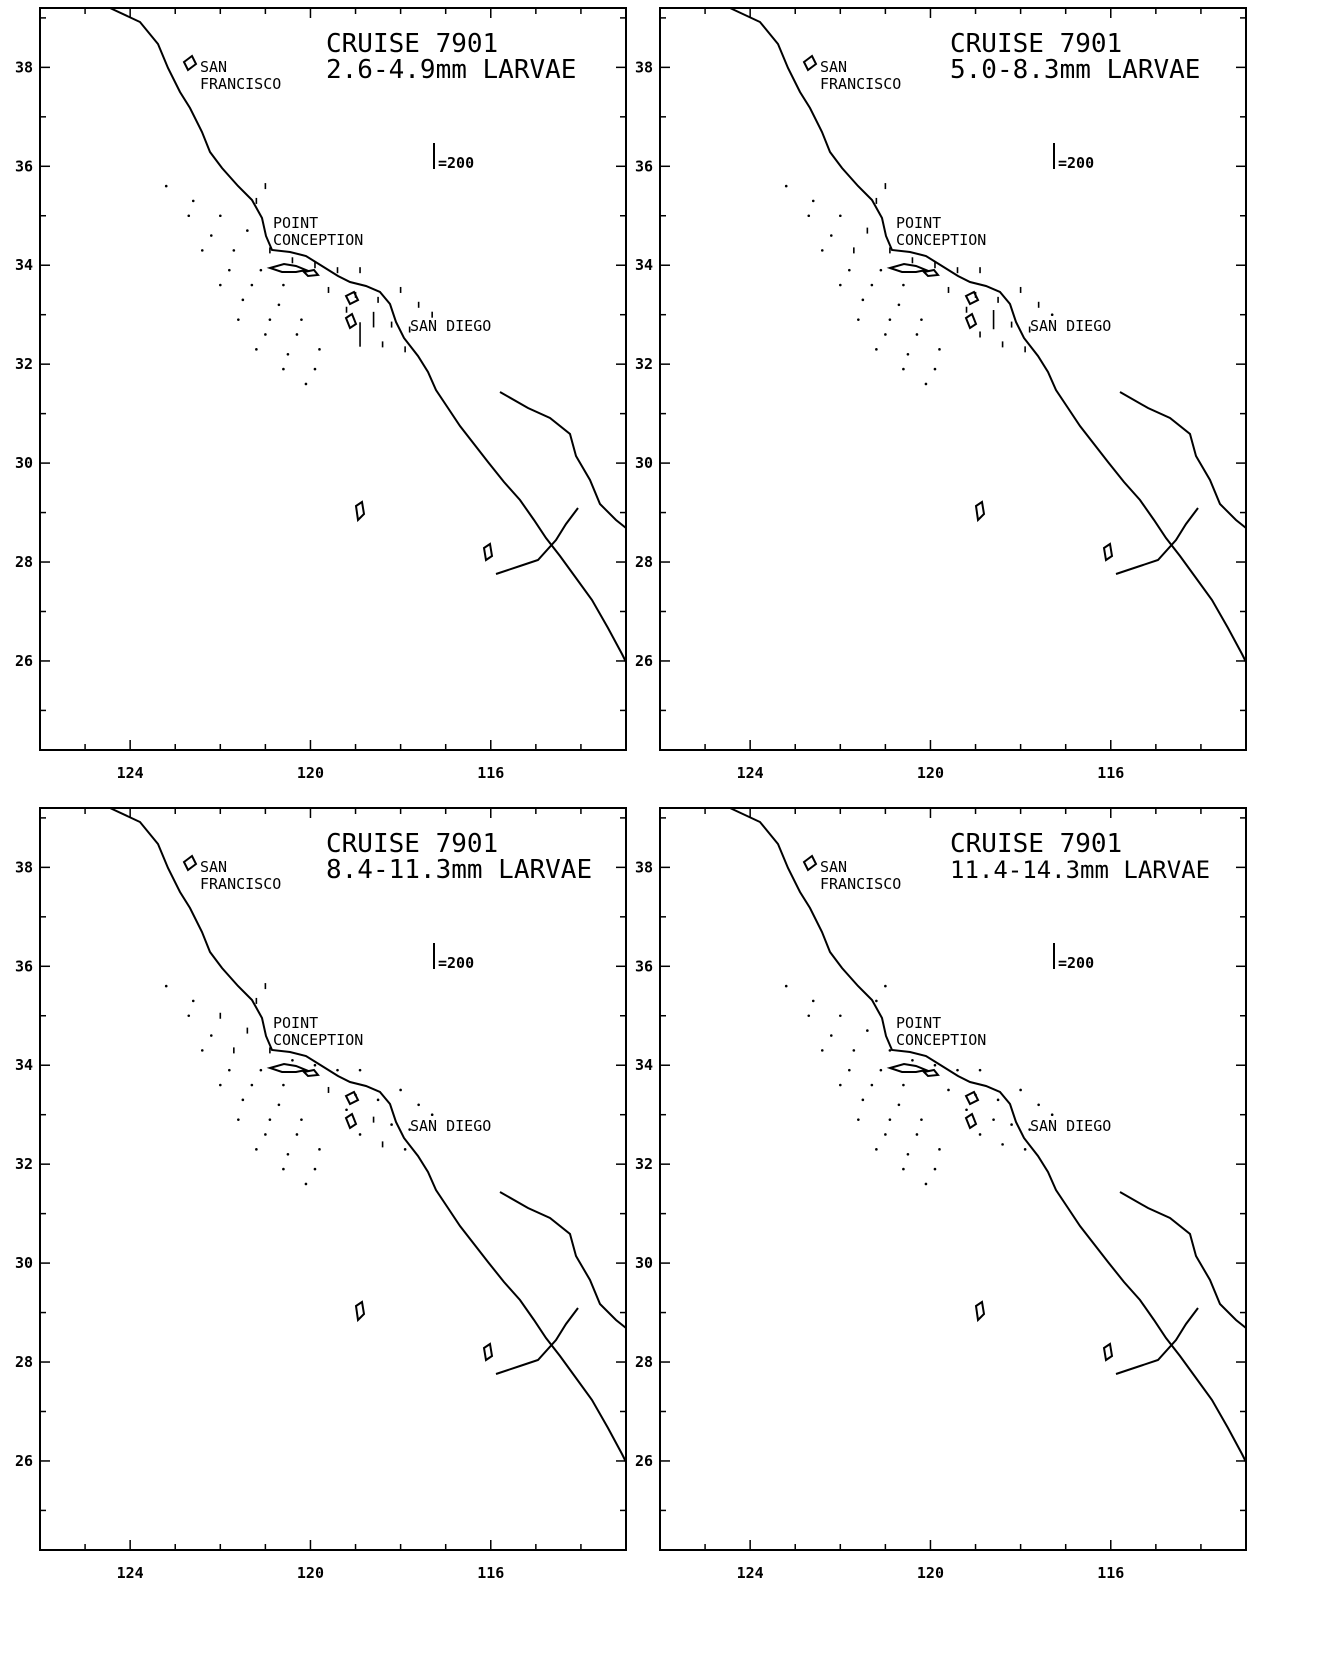  What do you see at coordinates (1075, 70) in the screenshot?
I see `size-label: 5.0-8.3mm LARVAE` at bounding box center [1075, 70].